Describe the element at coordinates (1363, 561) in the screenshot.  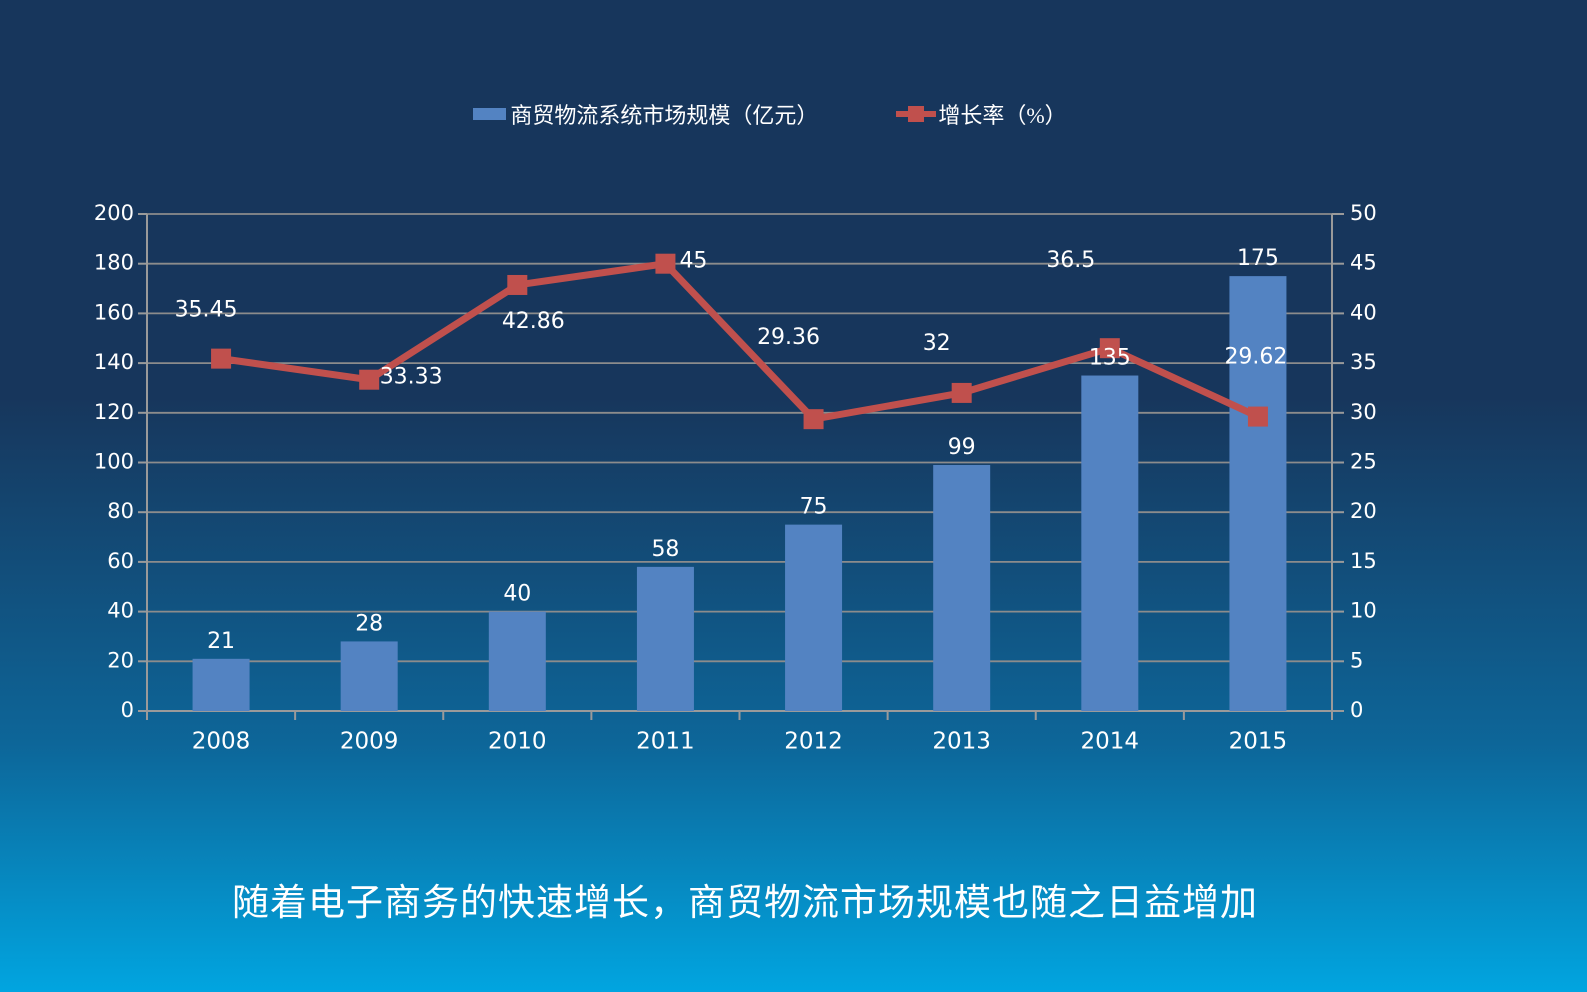
I see `right-axis-tick-label: 15` at that location.